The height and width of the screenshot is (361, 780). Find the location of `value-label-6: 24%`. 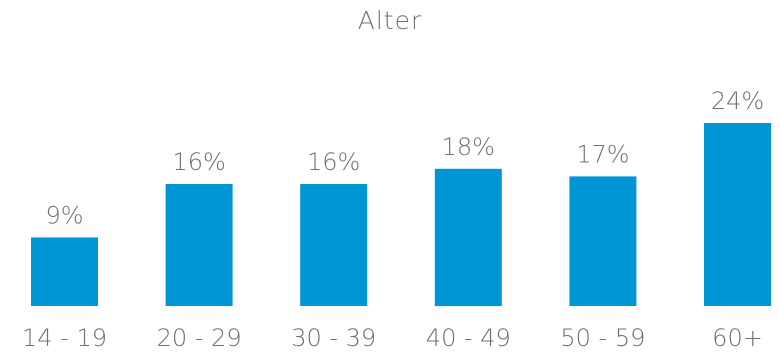

value-label-6: 24% is located at coordinates (737, 101).